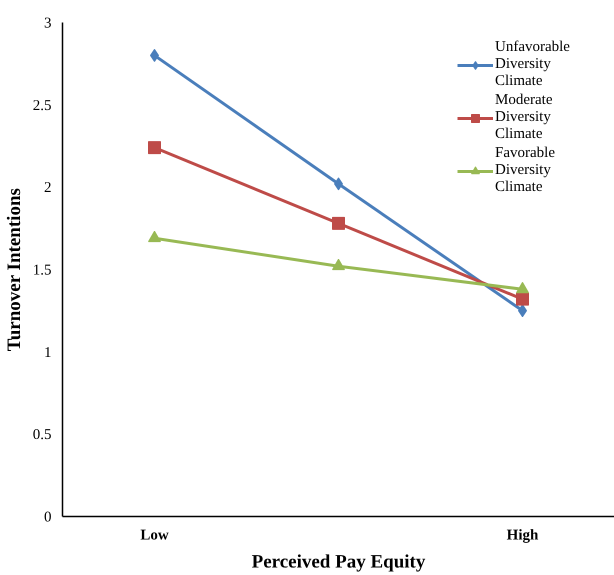  What do you see at coordinates (532, 64) in the screenshot?
I see `legend-label: Unfavorable Diversity Climate` at bounding box center [532, 64].